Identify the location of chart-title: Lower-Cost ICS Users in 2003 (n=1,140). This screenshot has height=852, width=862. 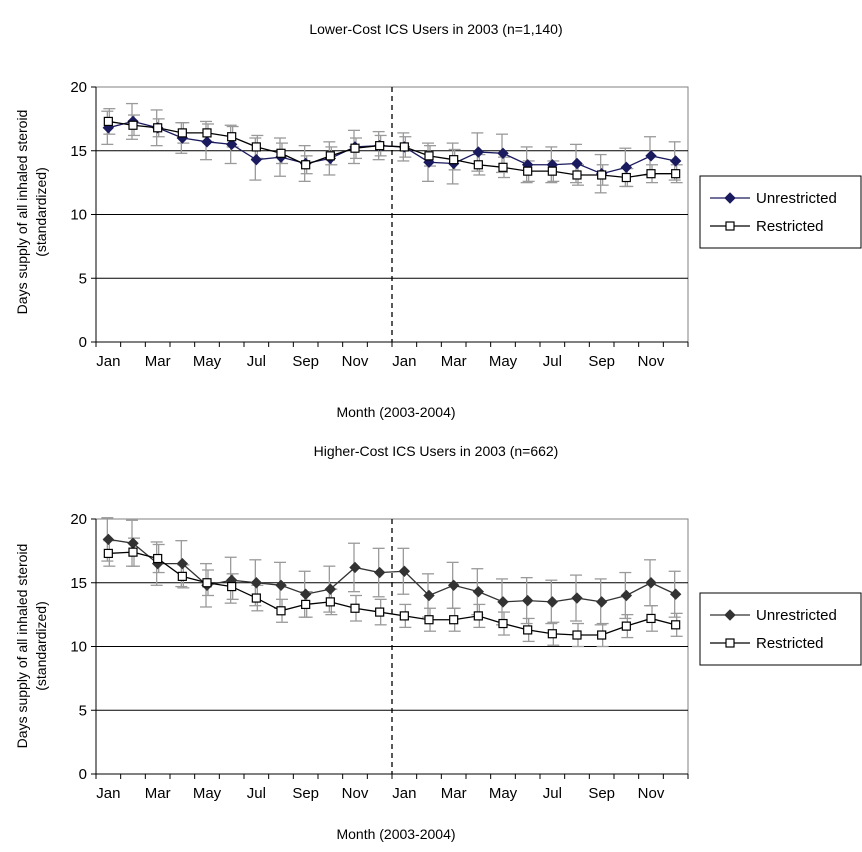
(435, 29).